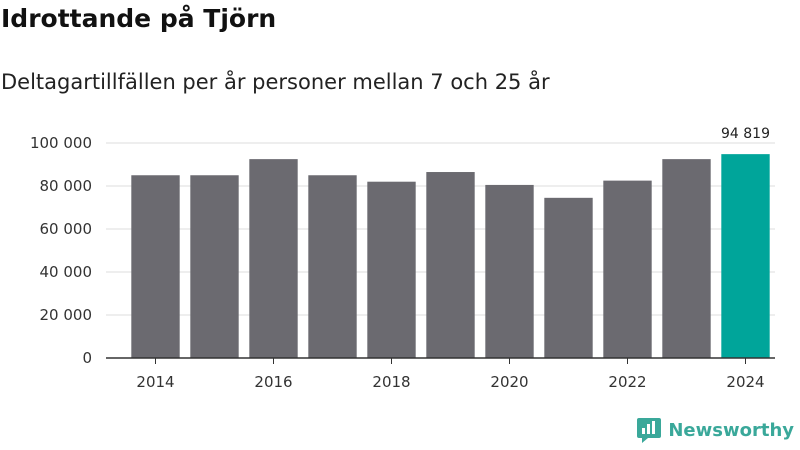 The width and height of the screenshot is (800, 450). Describe the element at coordinates (509, 382) in the screenshot. I see `x-tick-label: 2020` at that location.